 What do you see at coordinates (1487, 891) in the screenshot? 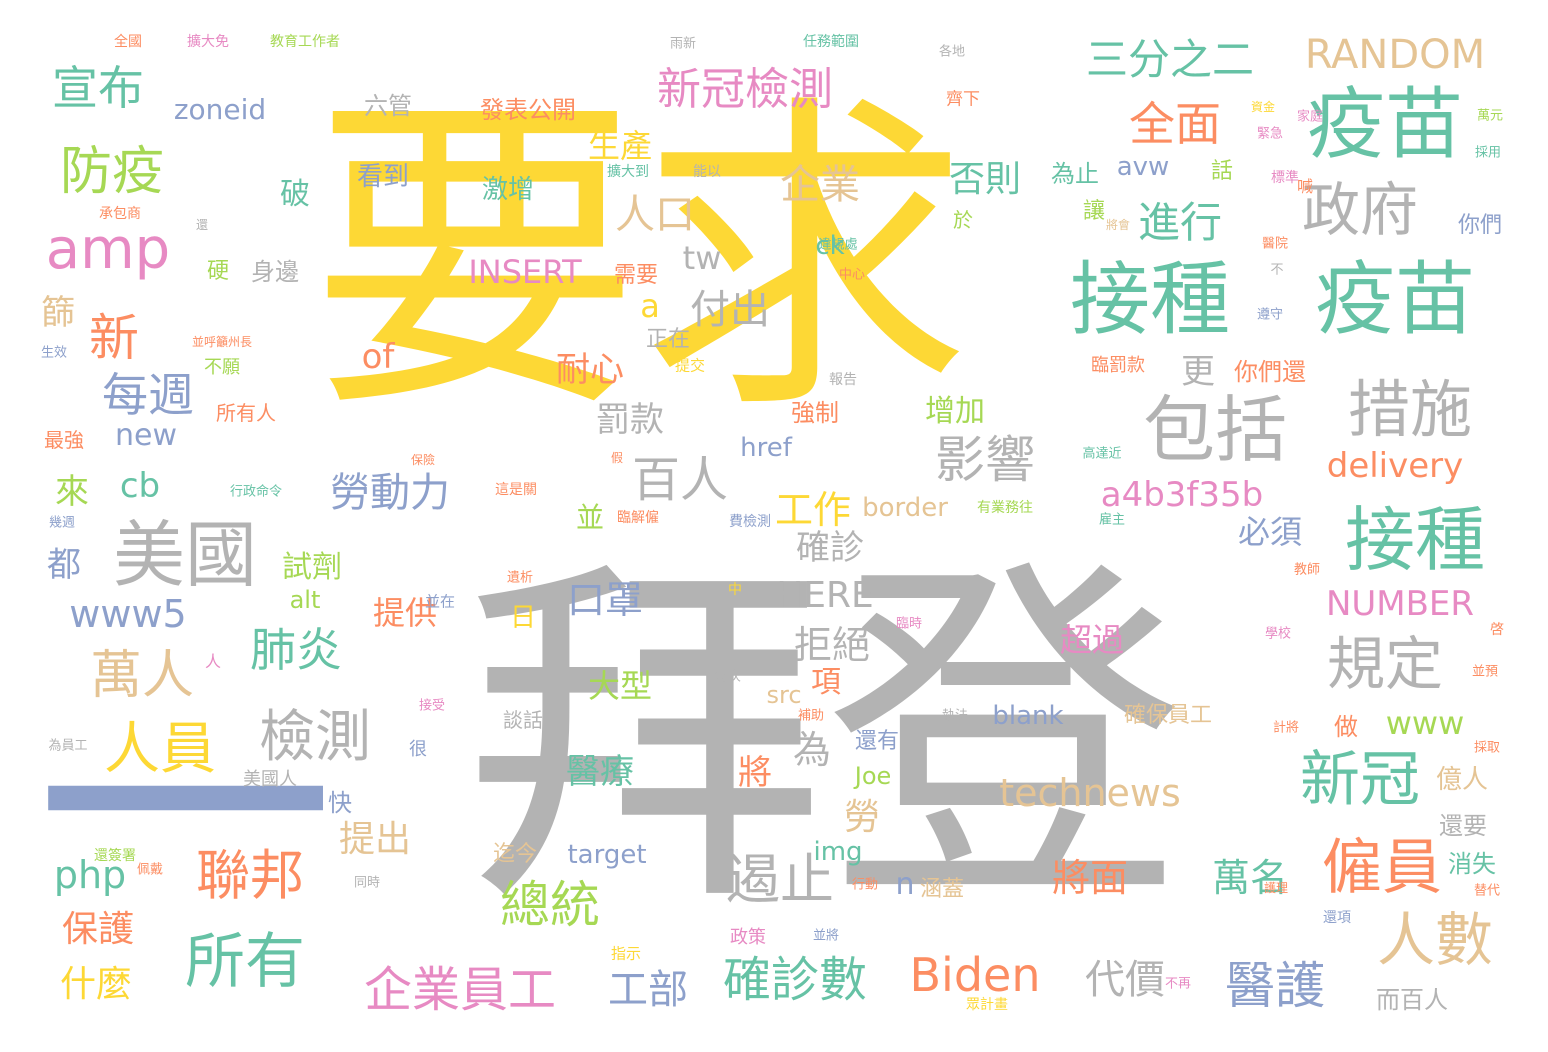
I see `cloud-word: 替代` at bounding box center [1487, 891].